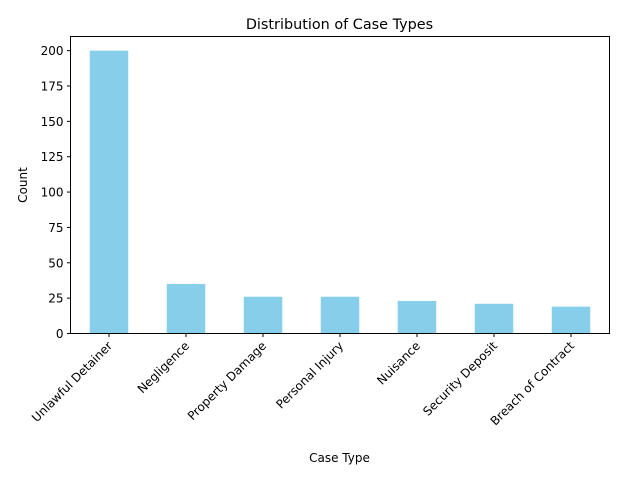 This screenshot has width=640, height=480. I want to click on y-axis: 0 25 50 75 100 125 150 175 200, so click(56, 192).